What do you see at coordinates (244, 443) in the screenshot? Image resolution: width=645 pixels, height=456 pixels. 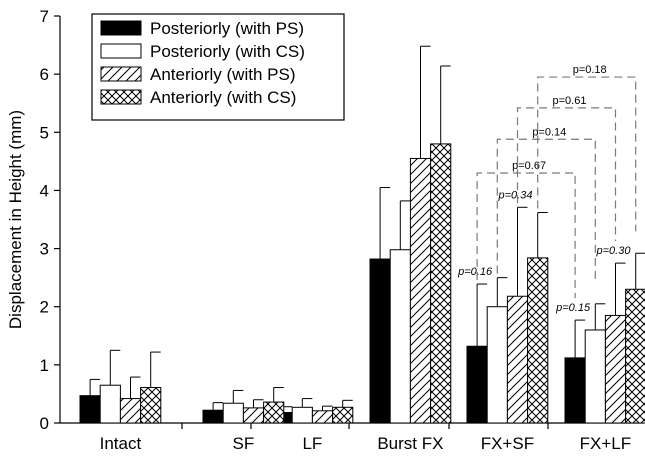 I see `x-tick-label: SF` at bounding box center [244, 443].